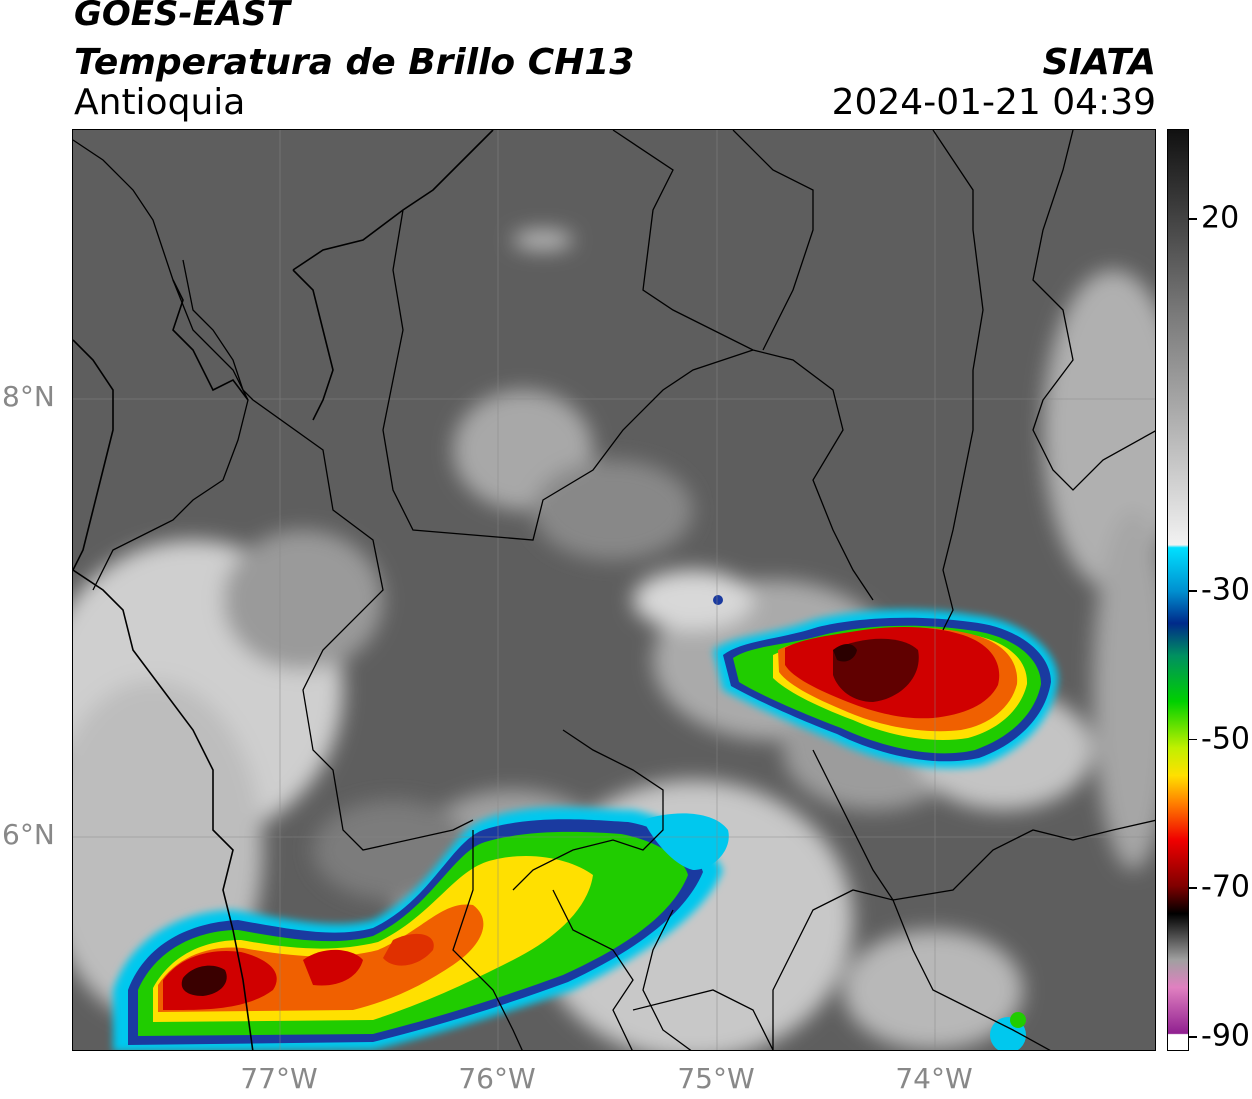 The height and width of the screenshot is (1099, 1252). I want to click on colorbar-tick-label: -50, so click(1225, 739).